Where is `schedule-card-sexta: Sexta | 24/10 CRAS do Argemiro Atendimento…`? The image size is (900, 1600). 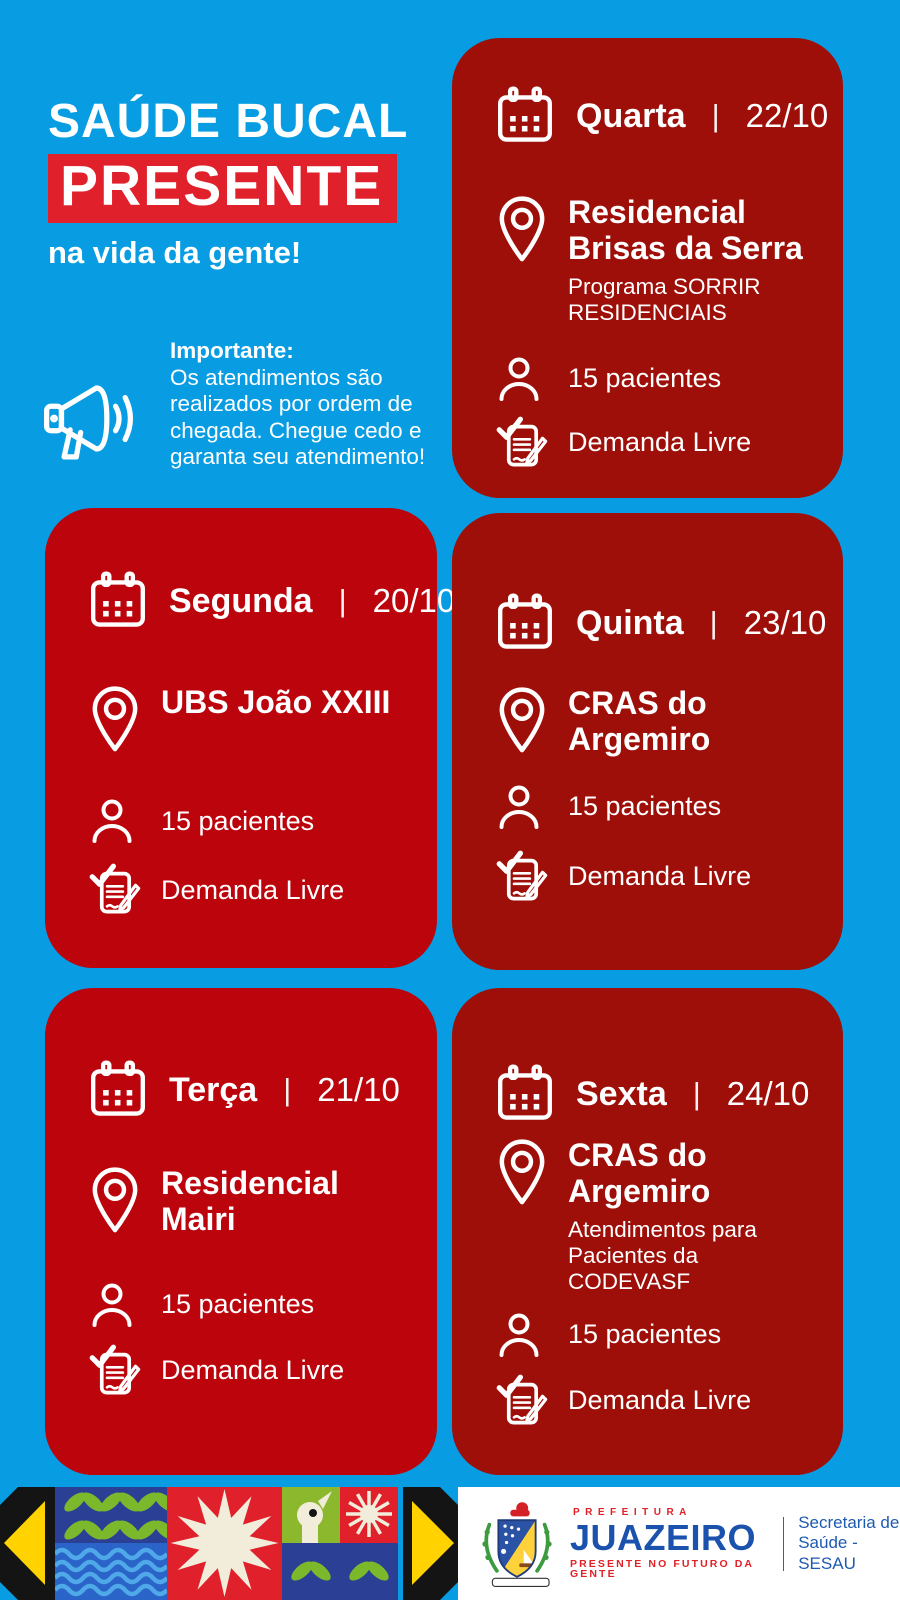
schedule-card-sexta: Sexta | 24/10 CRAS do Argemiro Atendimento… is located at coordinates (647, 1231).